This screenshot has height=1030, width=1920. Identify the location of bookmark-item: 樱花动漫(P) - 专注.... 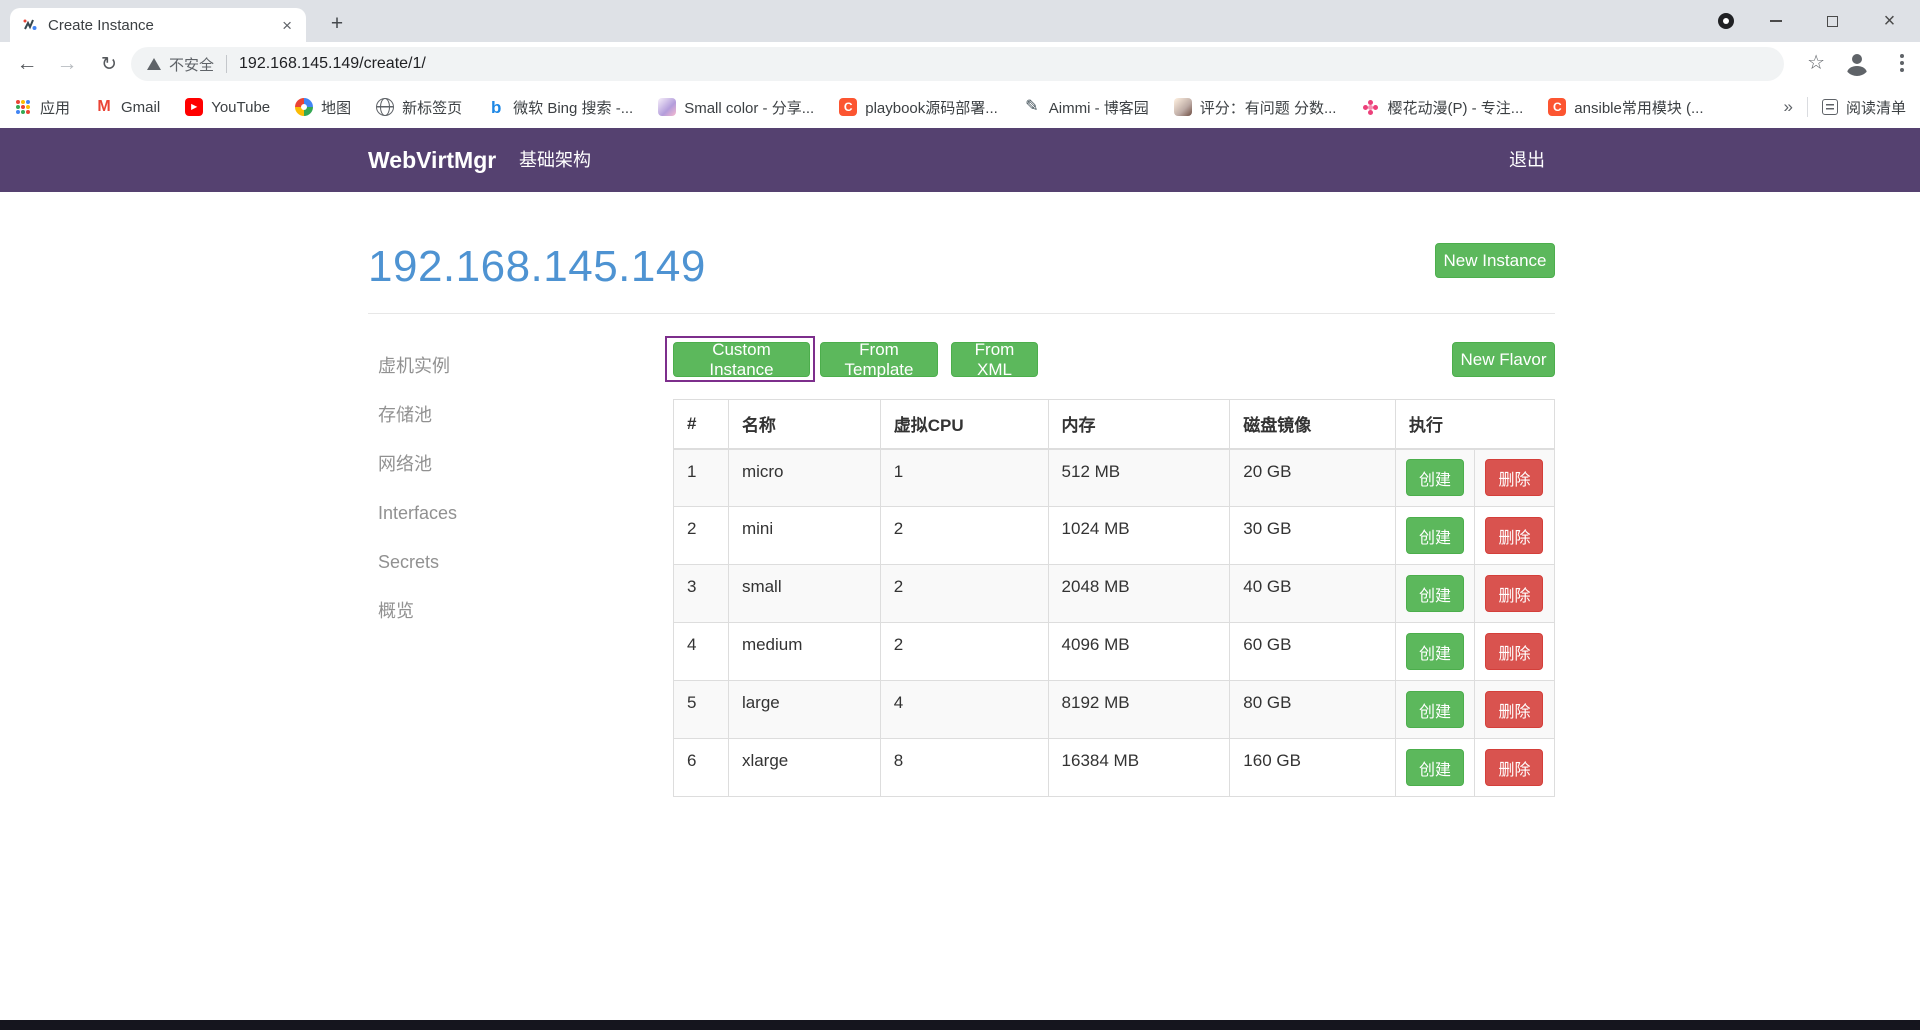
(1442, 107).